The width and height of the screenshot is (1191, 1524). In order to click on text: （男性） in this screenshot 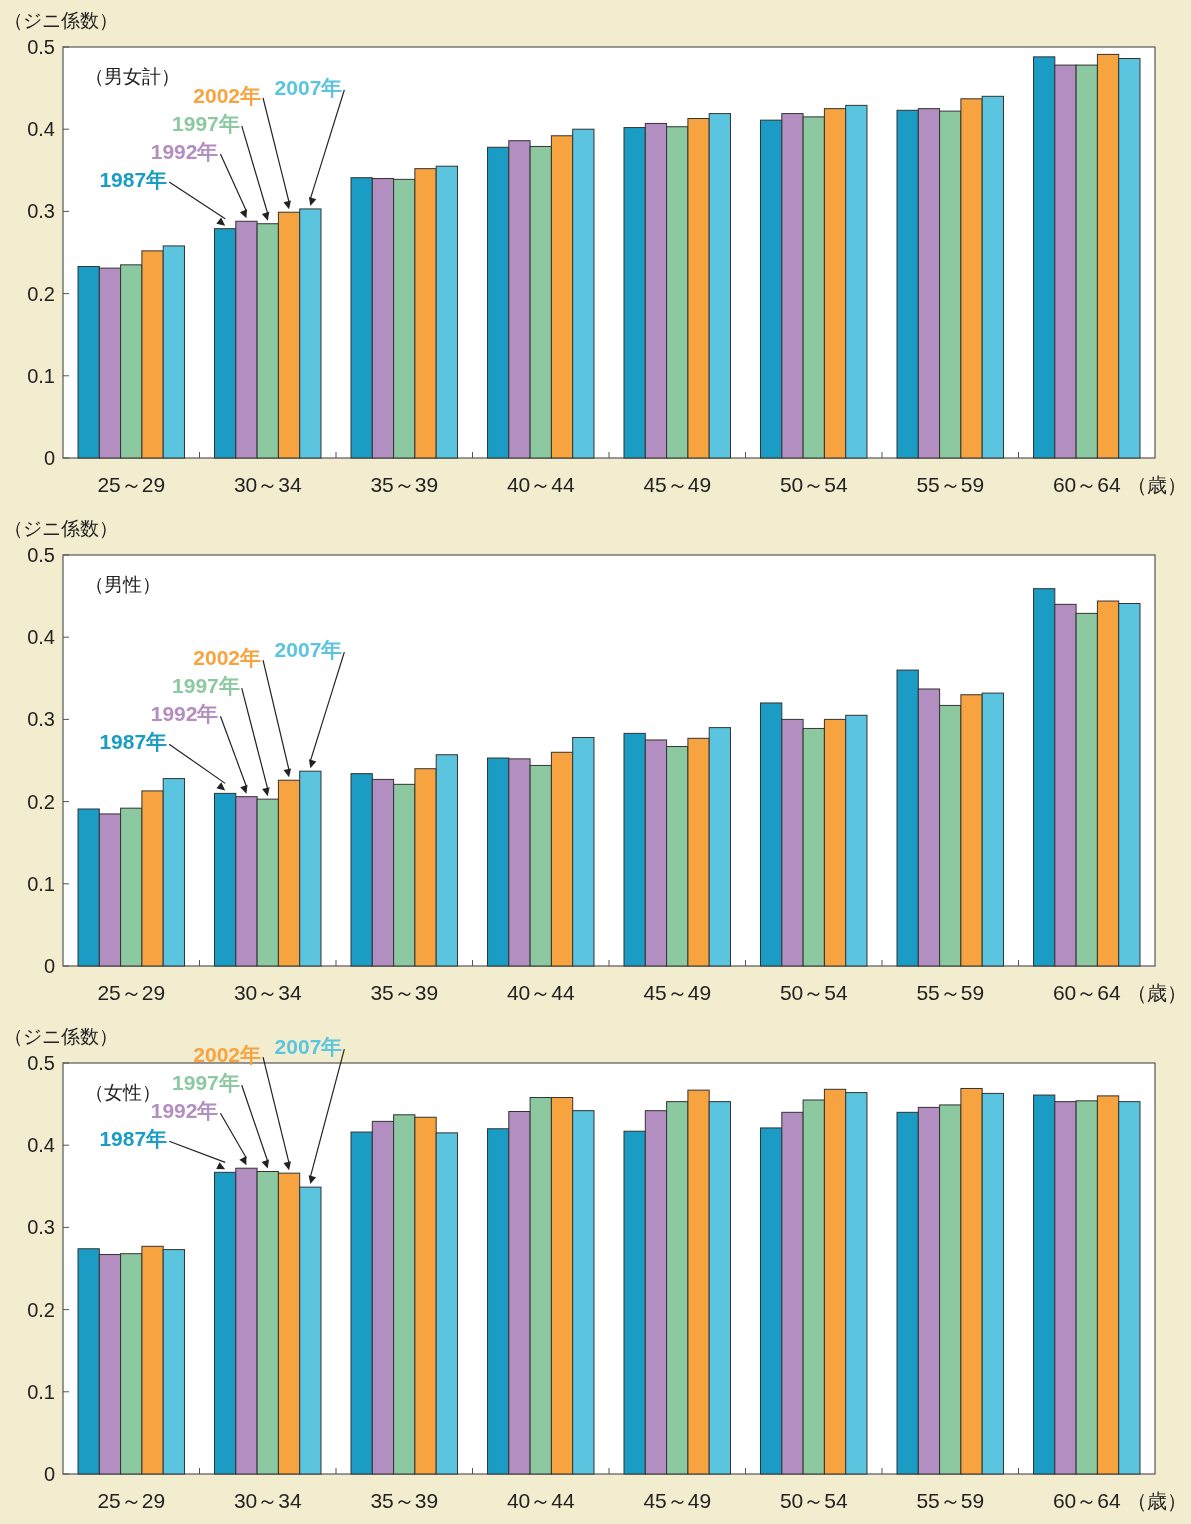, I will do `click(123, 584)`.